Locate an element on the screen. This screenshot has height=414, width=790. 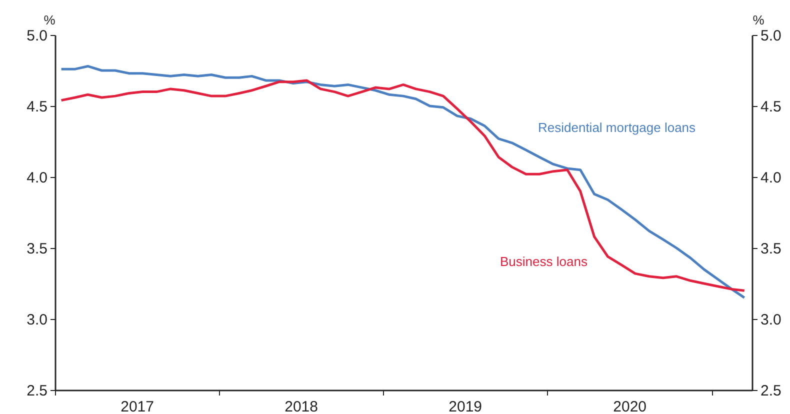
y2-tick-label: 5.0 is located at coordinates (771, 36).